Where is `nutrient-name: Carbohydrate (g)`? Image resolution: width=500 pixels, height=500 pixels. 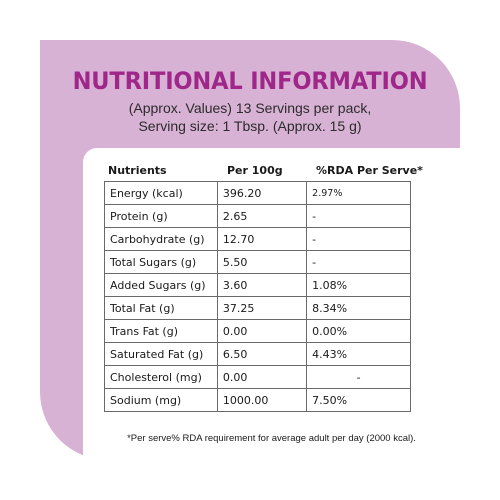 nutrient-name: Carbohydrate (g) is located at coordinates (161, 239).